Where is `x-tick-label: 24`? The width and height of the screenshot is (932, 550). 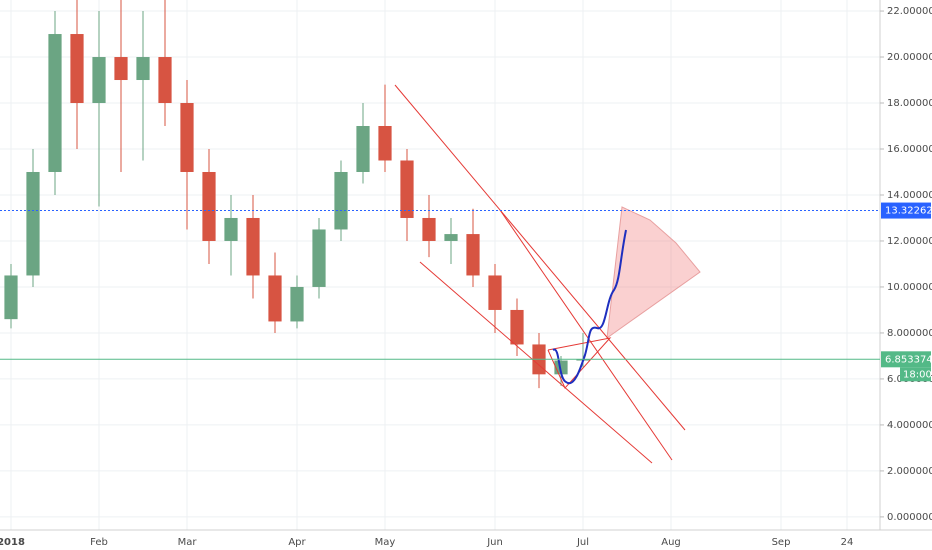 x-tick-label: 24 is located at coordinates (847, 542).